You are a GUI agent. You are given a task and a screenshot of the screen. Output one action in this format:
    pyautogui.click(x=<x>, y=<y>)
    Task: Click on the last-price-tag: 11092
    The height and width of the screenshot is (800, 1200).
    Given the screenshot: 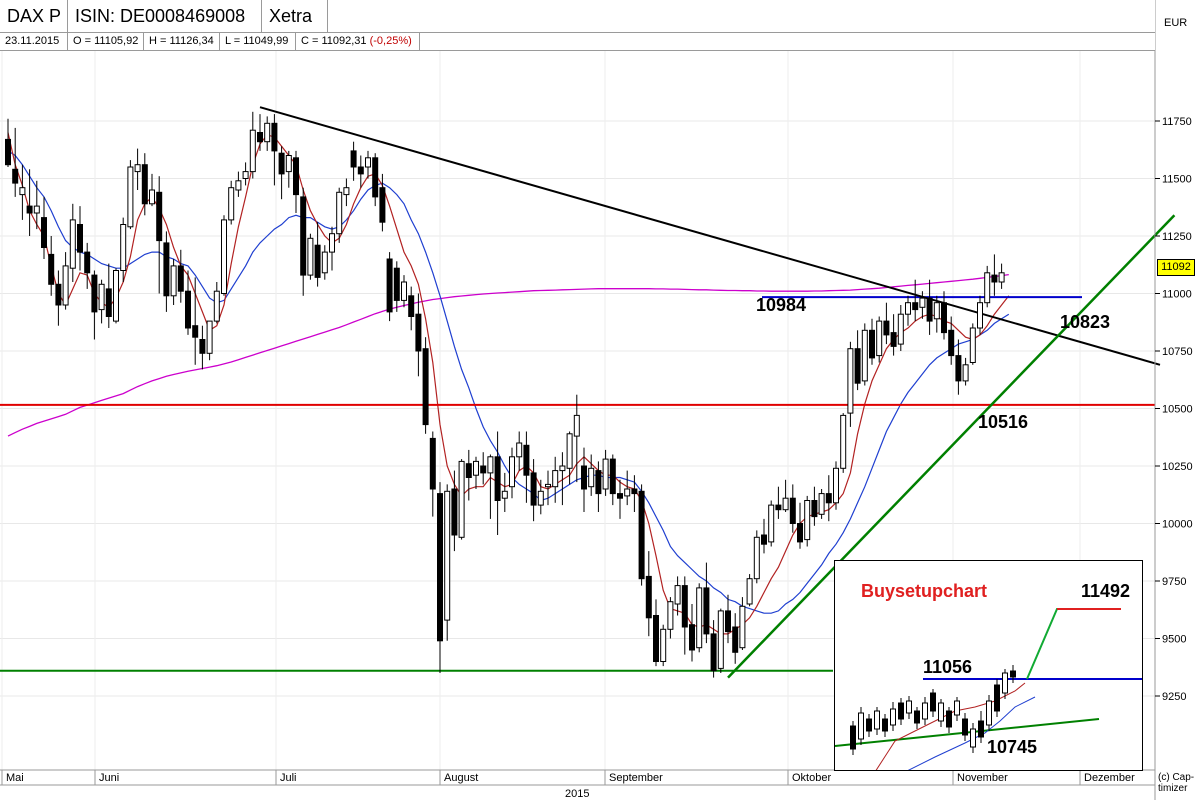 What is the action you would take?
    pyautogui.click(x=1176, y=267)
    